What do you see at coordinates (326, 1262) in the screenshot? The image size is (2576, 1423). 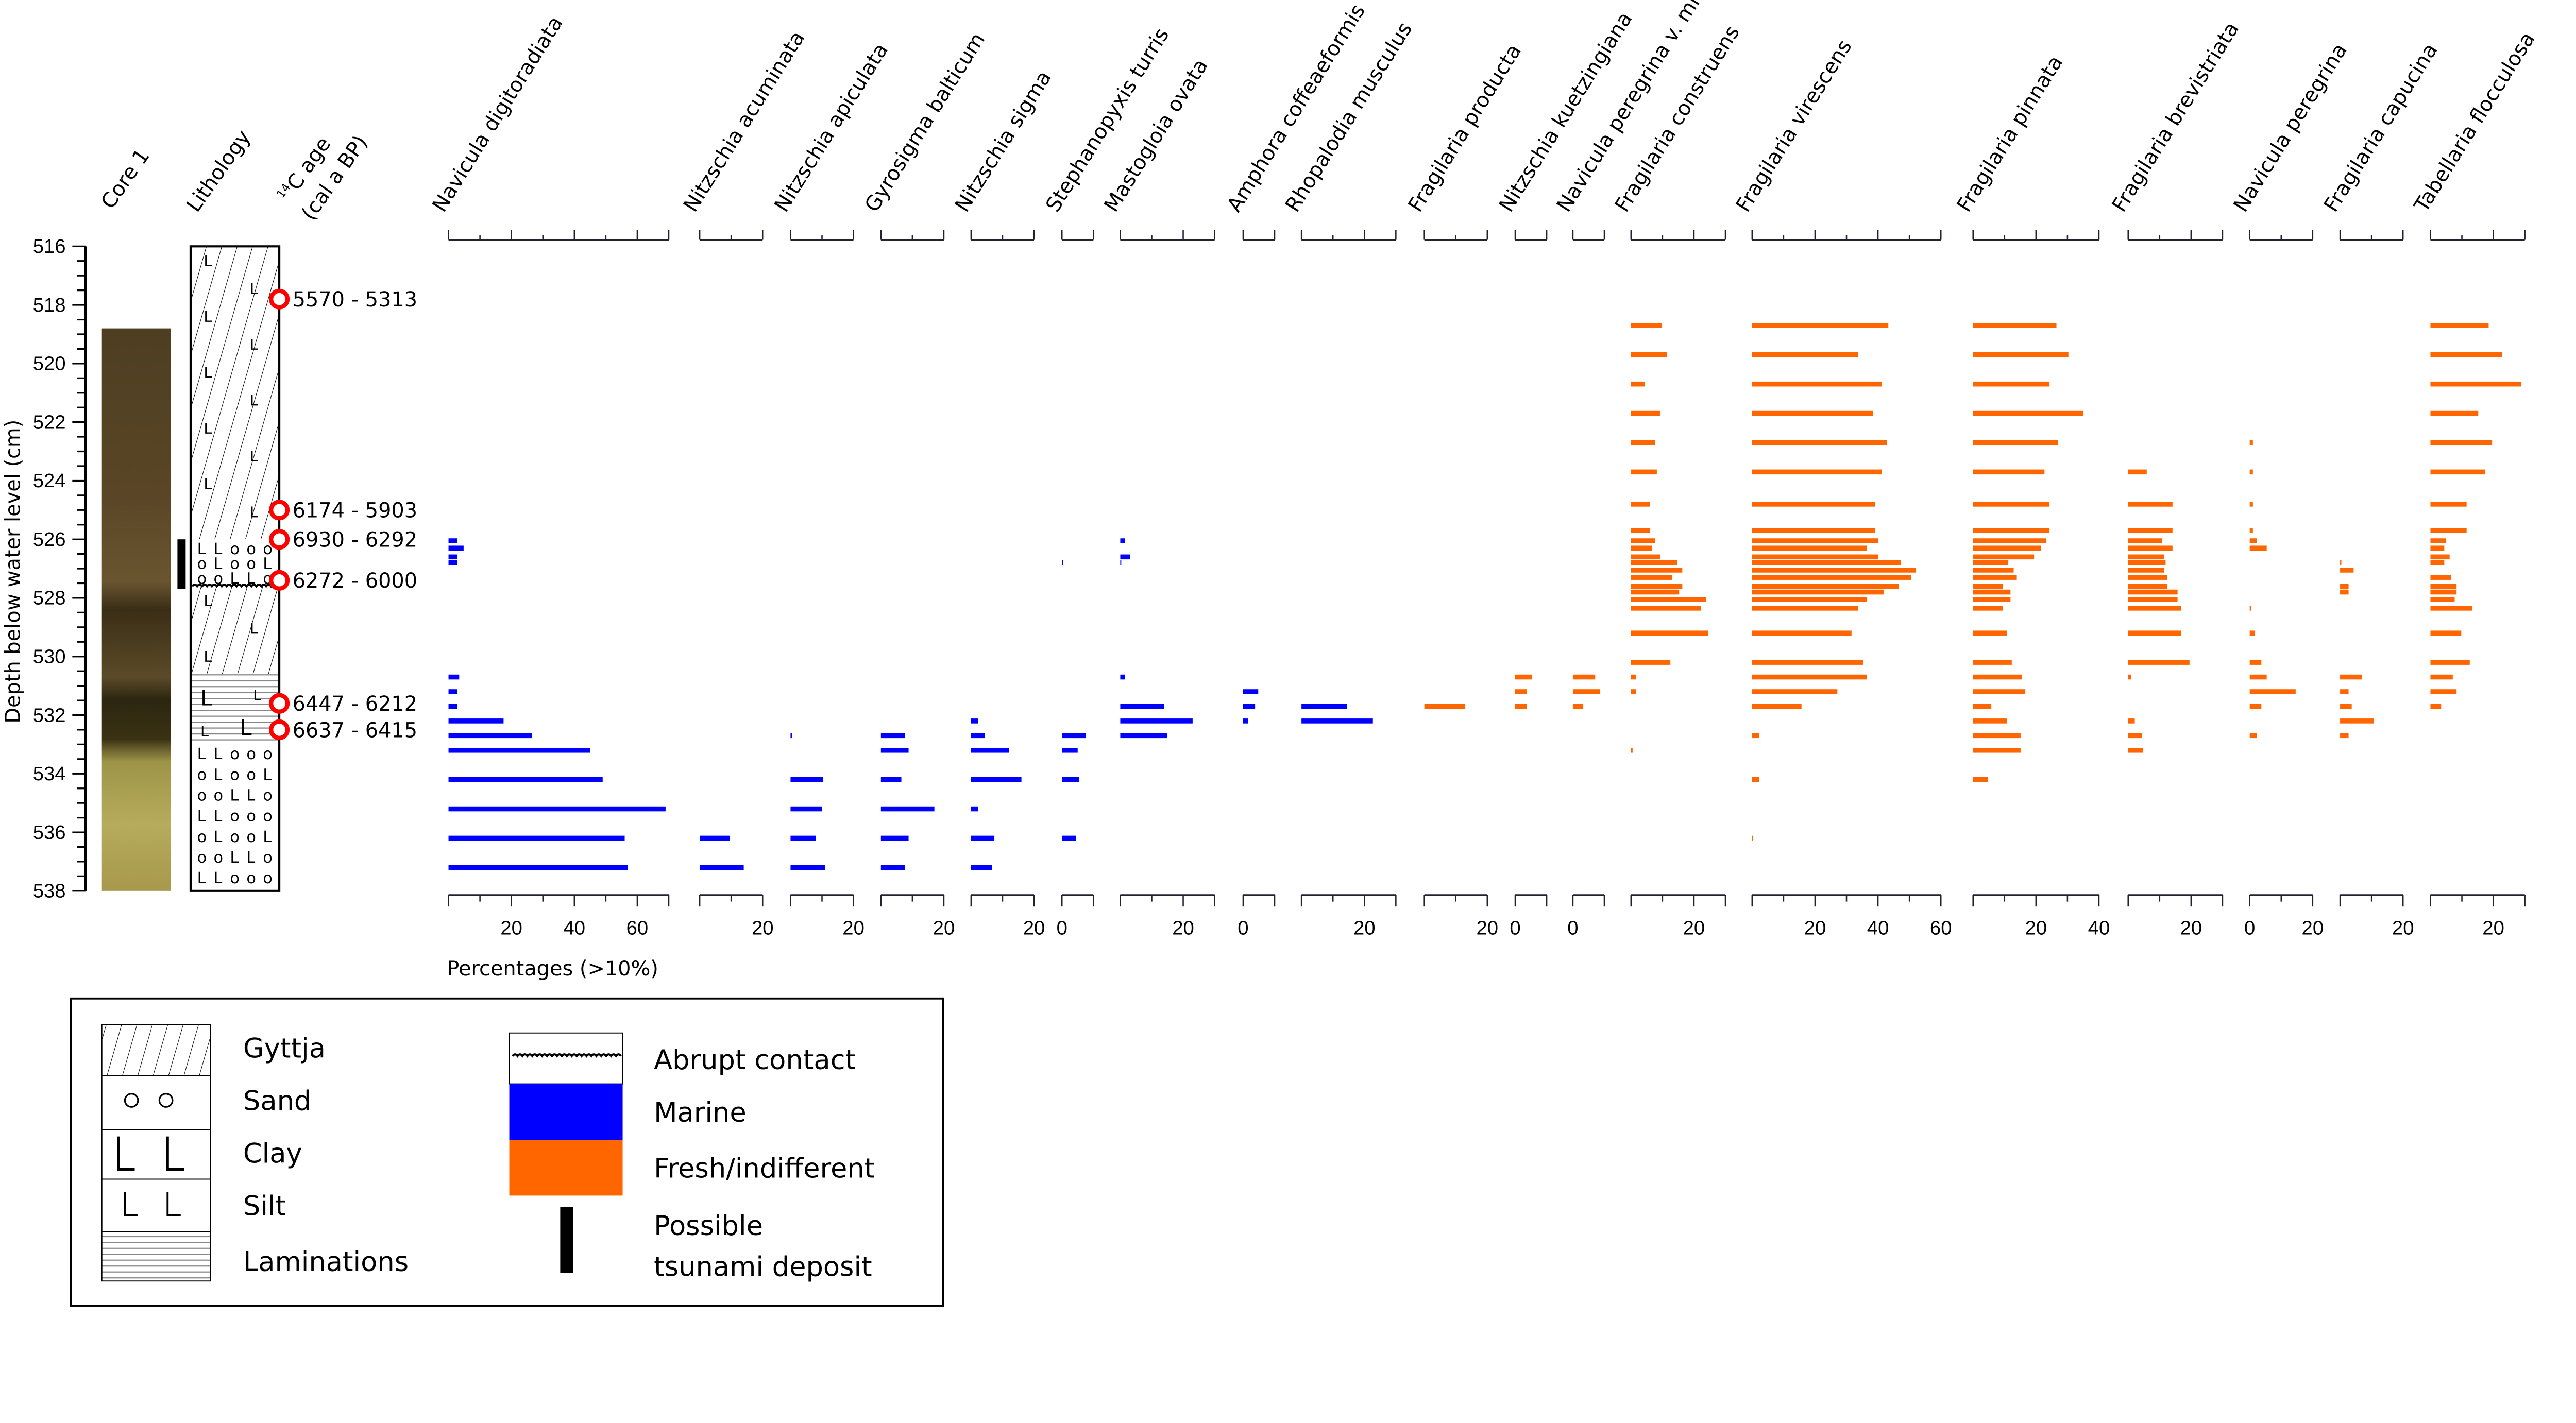 I see `svg-text: Laminations` at bounding box center [326, 1262].